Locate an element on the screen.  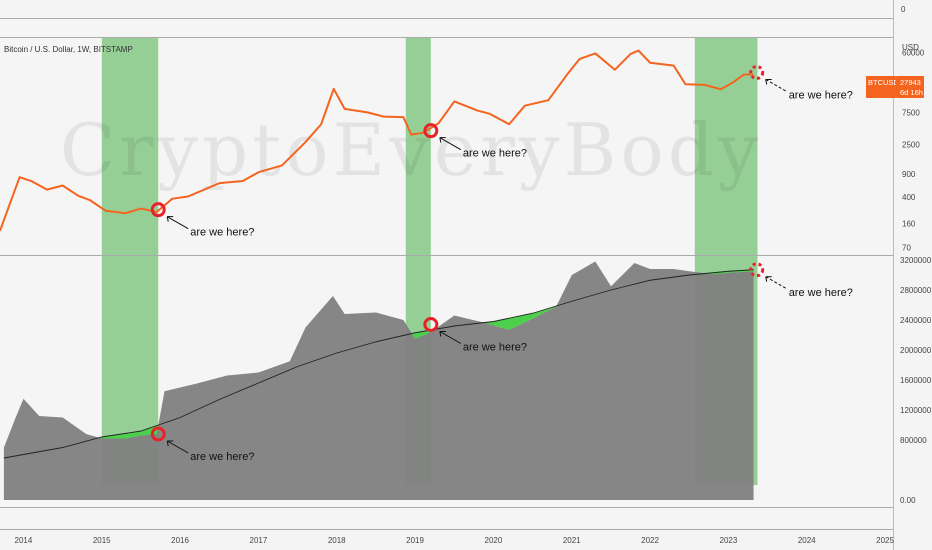
time-tick-label: 2015 is located at coordinates (102, 540).